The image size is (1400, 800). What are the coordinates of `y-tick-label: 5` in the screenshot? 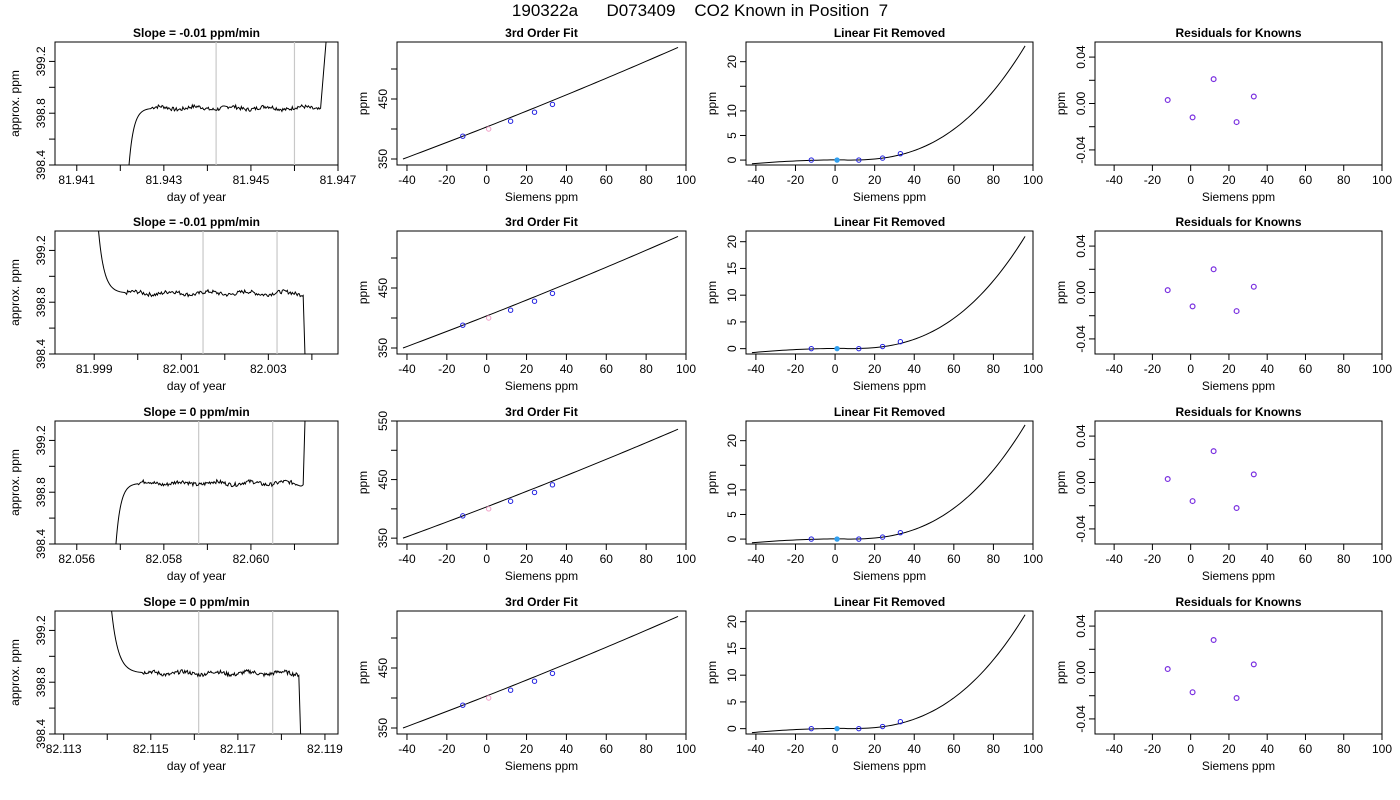 It's located at (732, 135).